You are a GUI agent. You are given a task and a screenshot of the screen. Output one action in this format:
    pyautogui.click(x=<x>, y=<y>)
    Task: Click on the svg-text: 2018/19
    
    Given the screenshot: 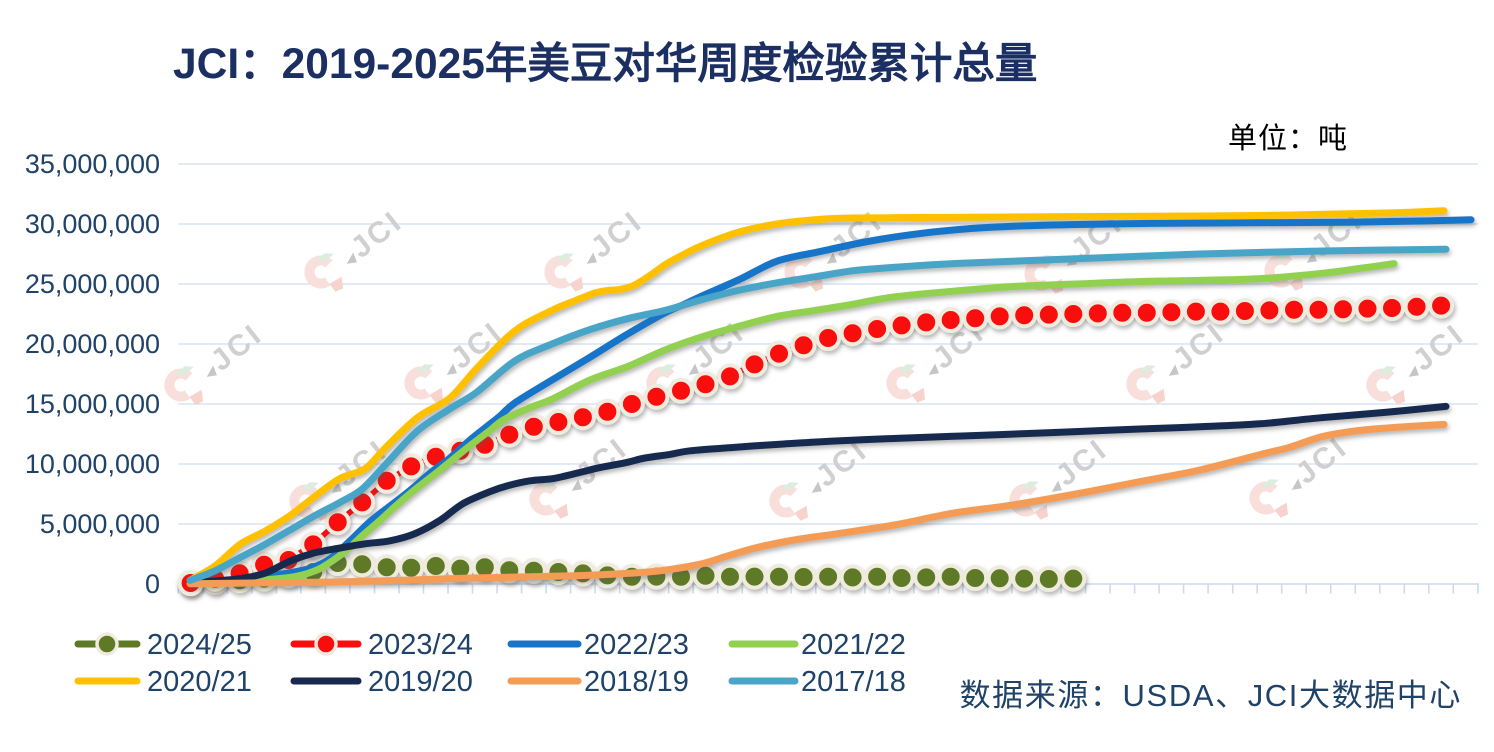 What is the action you would take?
    pyautogui.click(x=636, y=682)
    